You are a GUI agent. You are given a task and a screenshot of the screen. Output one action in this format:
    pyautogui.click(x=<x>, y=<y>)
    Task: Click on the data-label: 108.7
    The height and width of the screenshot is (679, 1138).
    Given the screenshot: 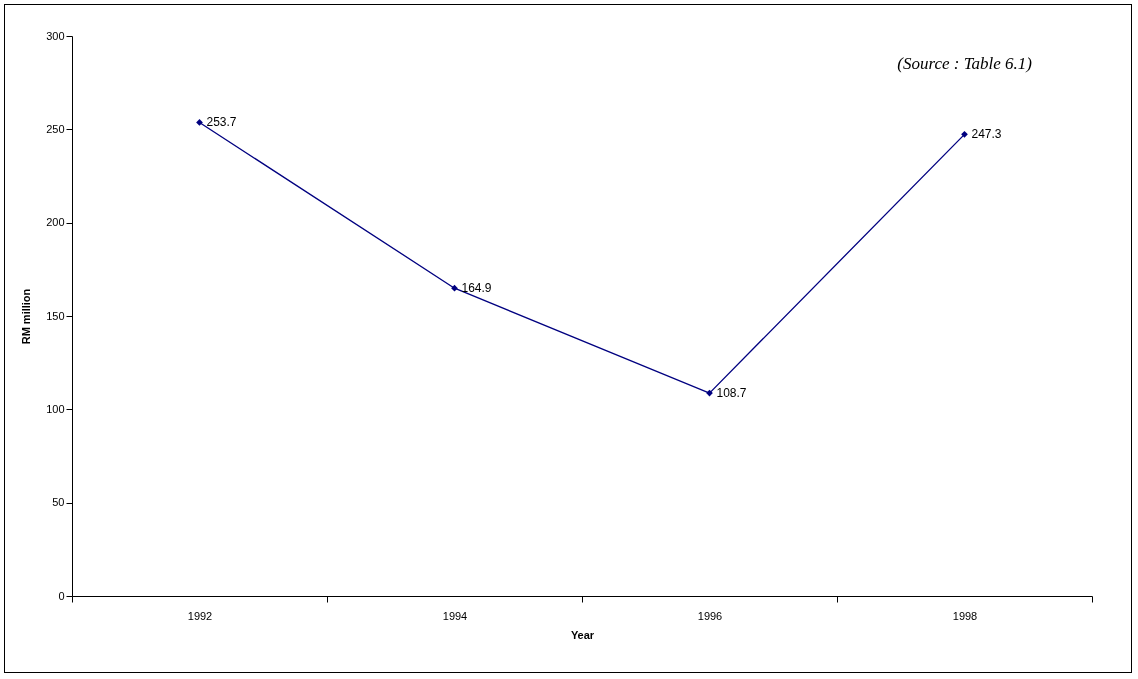 What is the action you would take?
    pyautogui.click(x=731, y=393)
    